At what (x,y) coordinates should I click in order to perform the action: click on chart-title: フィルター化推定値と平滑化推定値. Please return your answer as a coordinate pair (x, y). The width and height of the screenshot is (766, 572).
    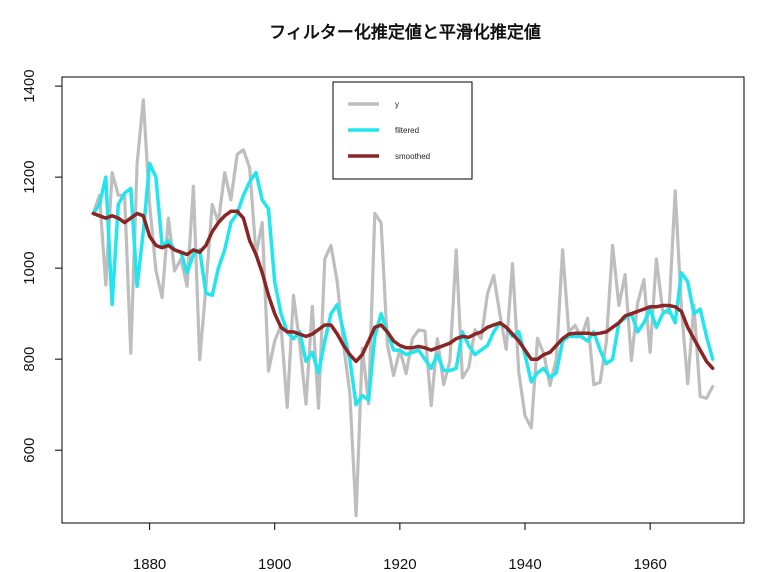
    Looking at the image, I should click on (405, 32).